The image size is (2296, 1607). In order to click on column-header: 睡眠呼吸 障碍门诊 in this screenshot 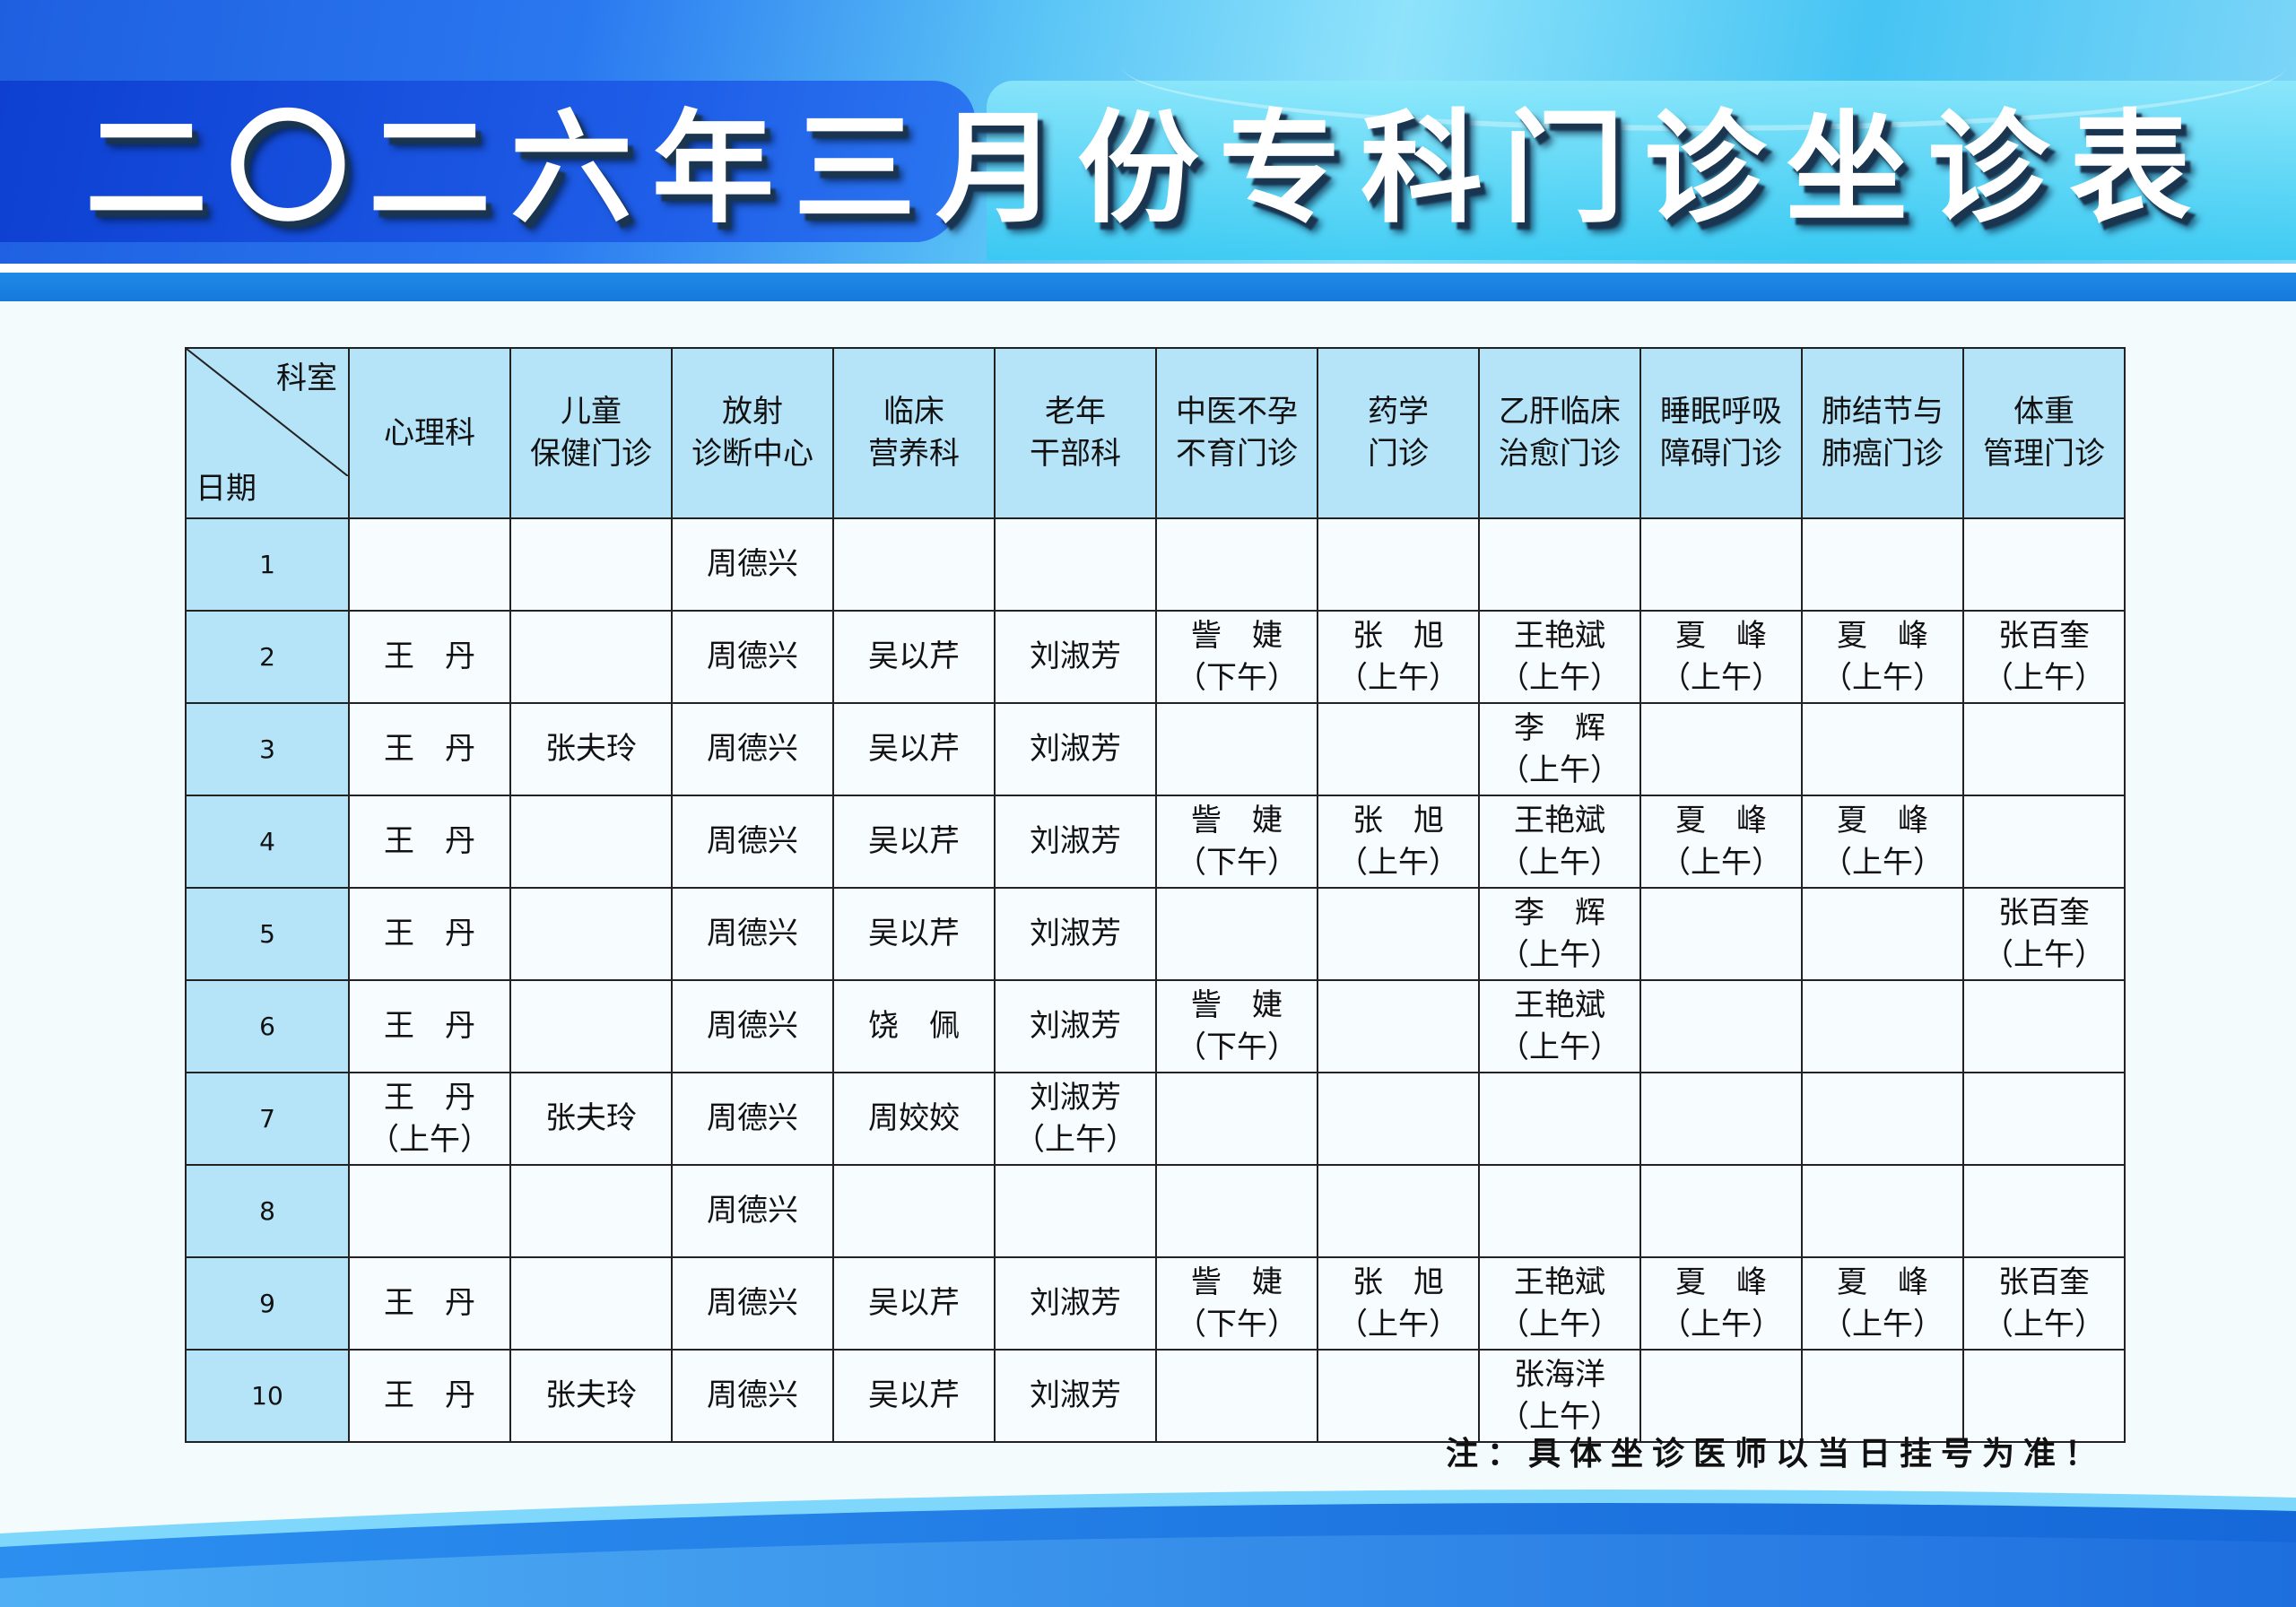, I will do `click(1721, 433)`.